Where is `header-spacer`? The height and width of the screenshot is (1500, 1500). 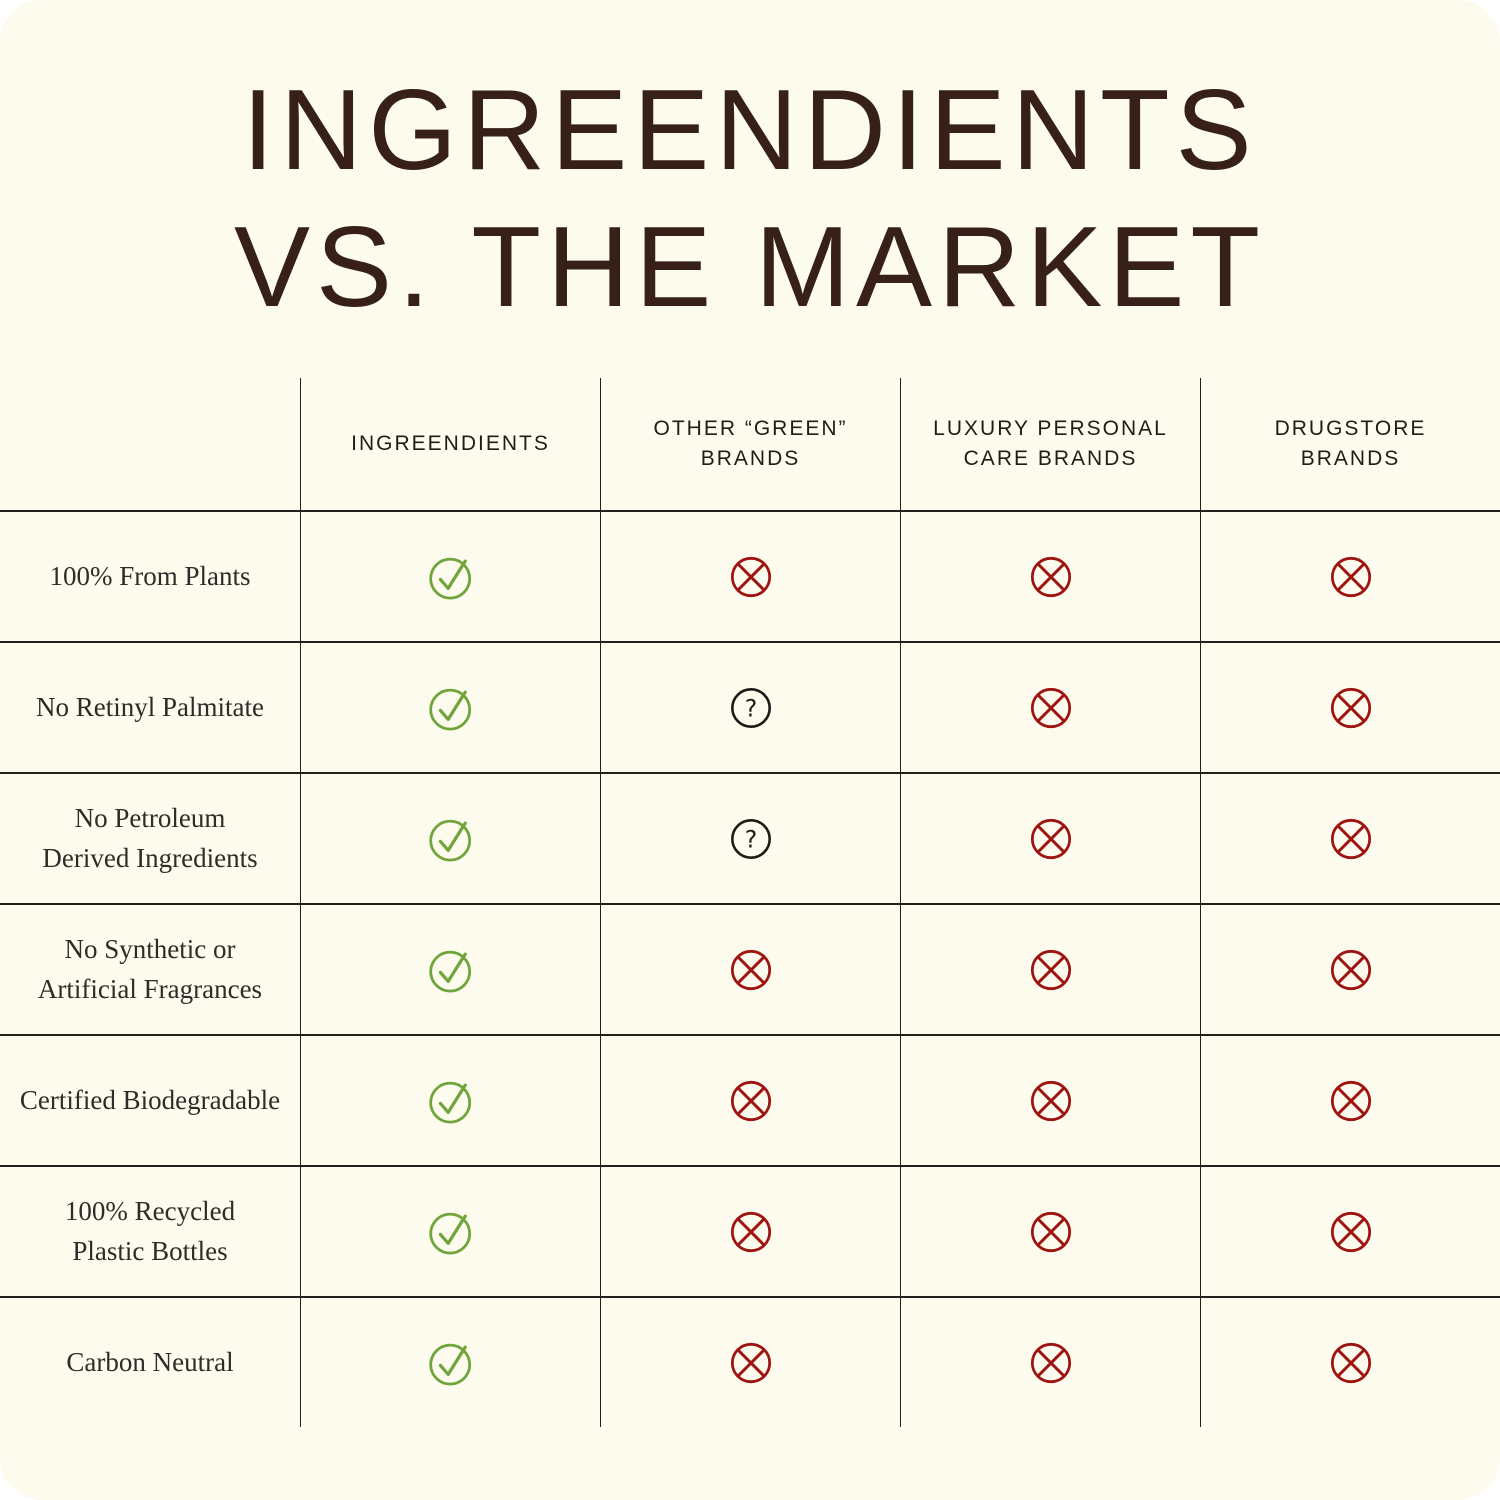
header-spacer is located at coordinates (150, 444).